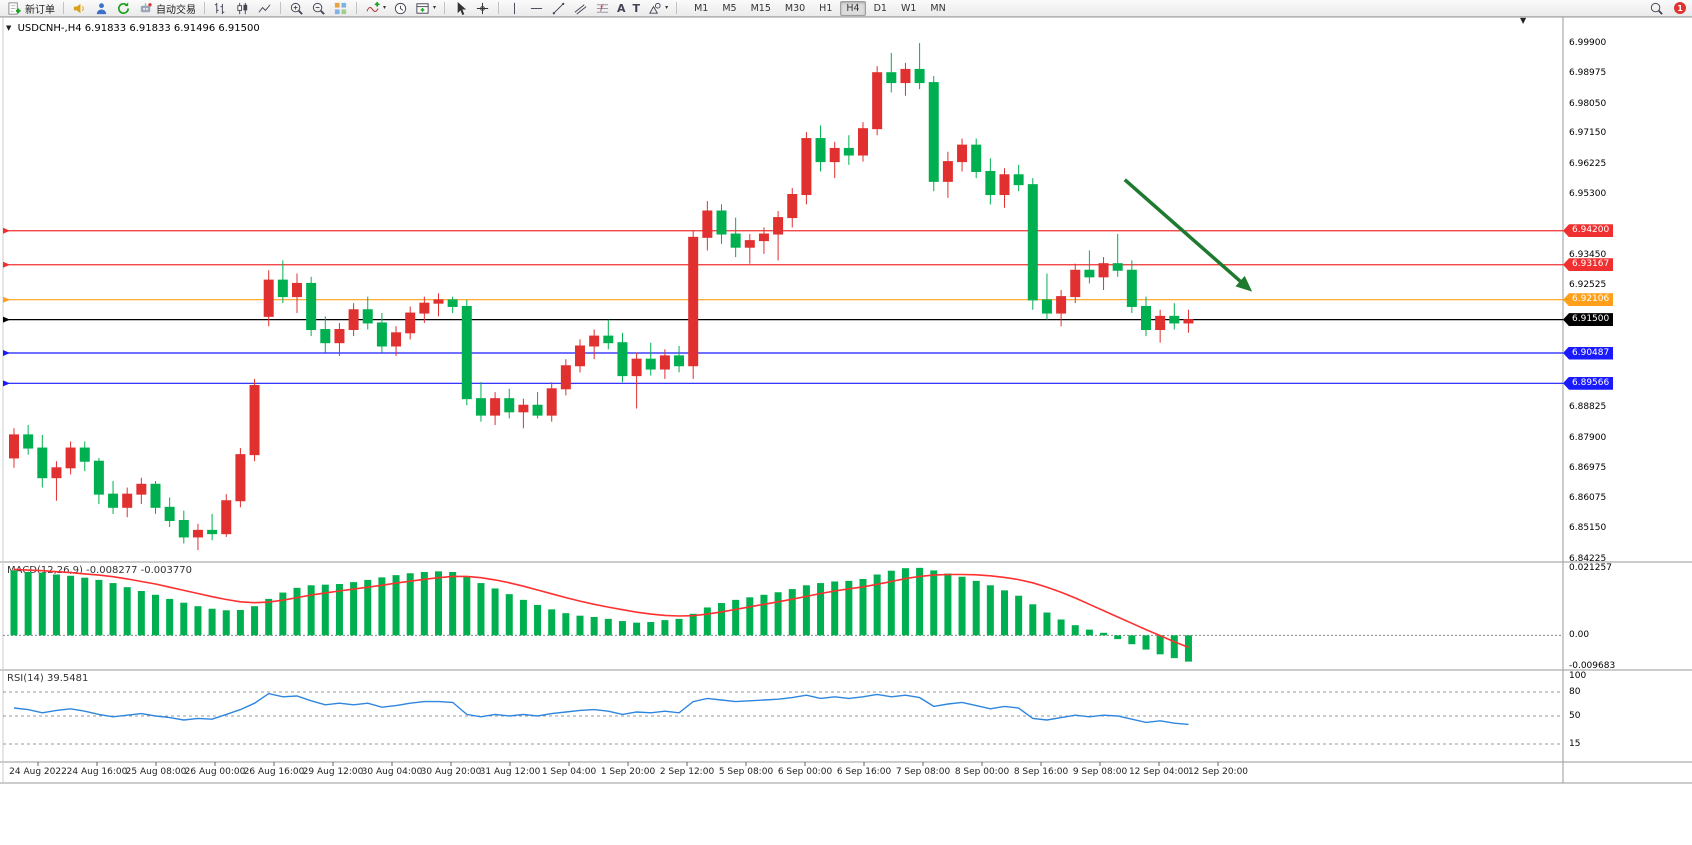  I want to click on text-icon: A, so click(621, 8).